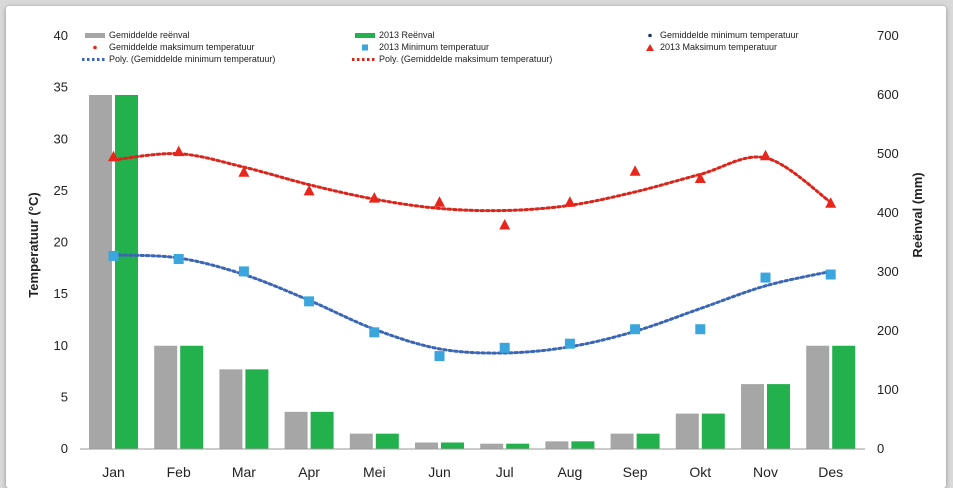 This screenshot has height=488, width=953. I want to click on category-label-mar: Mar, so click(244, 472).